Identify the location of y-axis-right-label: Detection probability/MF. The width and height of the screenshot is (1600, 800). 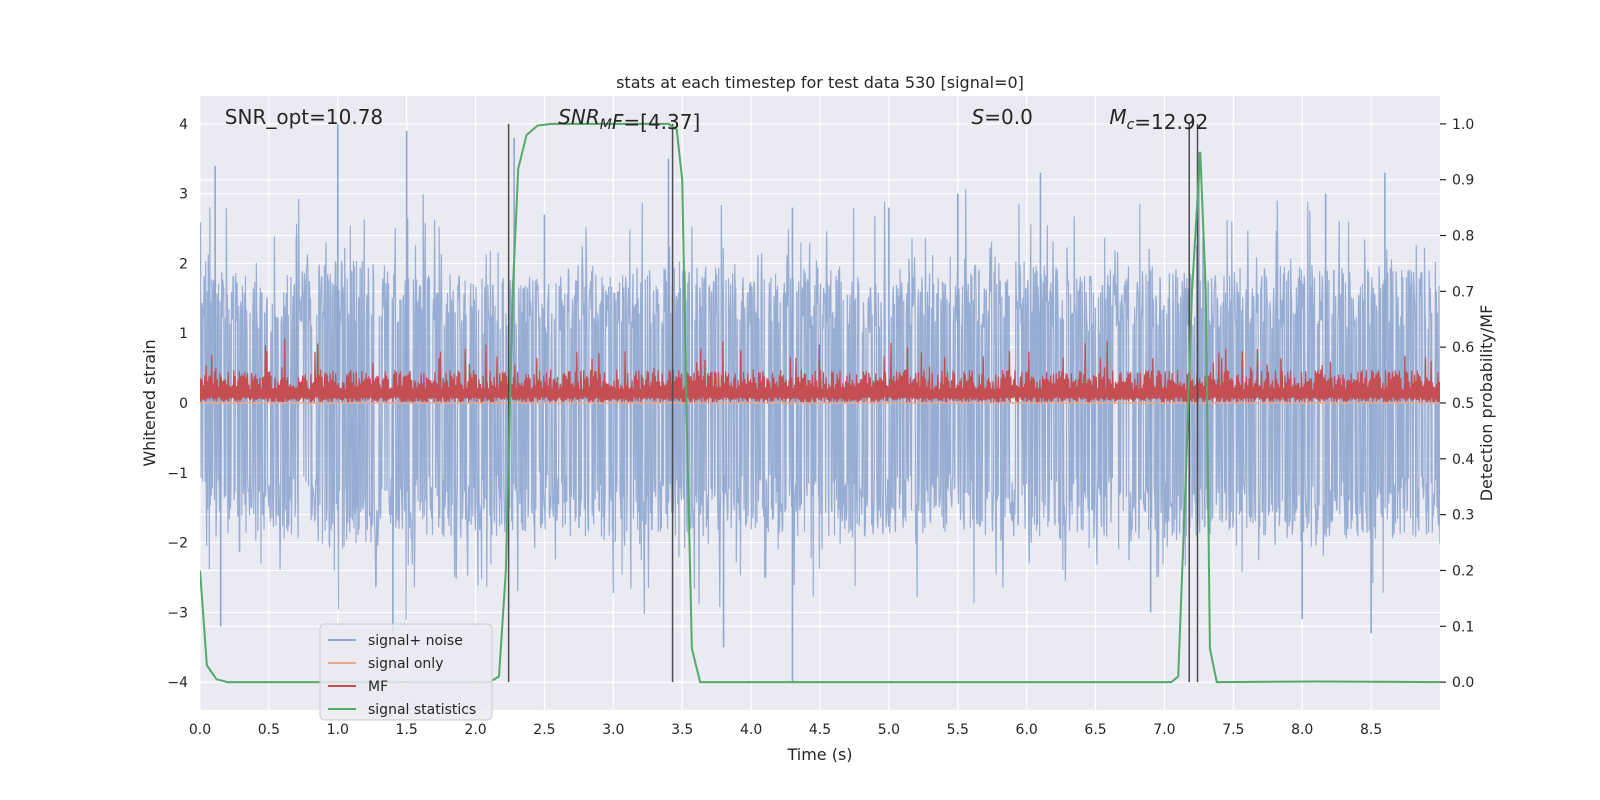
(1486, 403).